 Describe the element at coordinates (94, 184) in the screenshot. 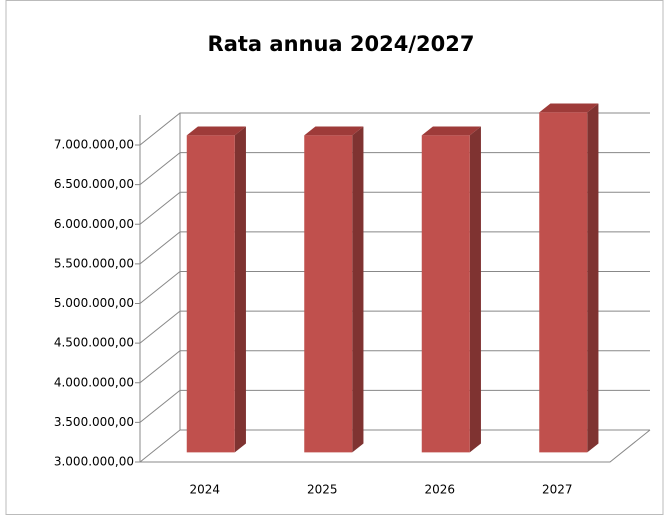

I see `y-tick-label: 6.500.000,00` at that location.